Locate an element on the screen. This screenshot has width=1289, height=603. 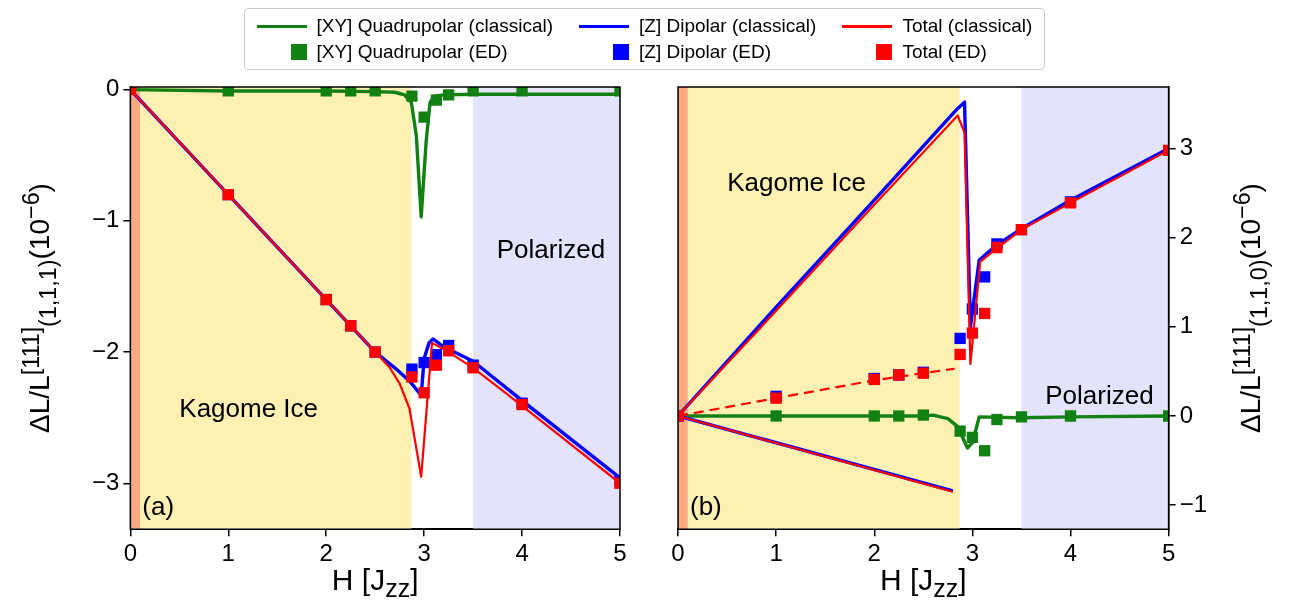
y2-tick-label: 3 is located at coordinates (1186, 147).